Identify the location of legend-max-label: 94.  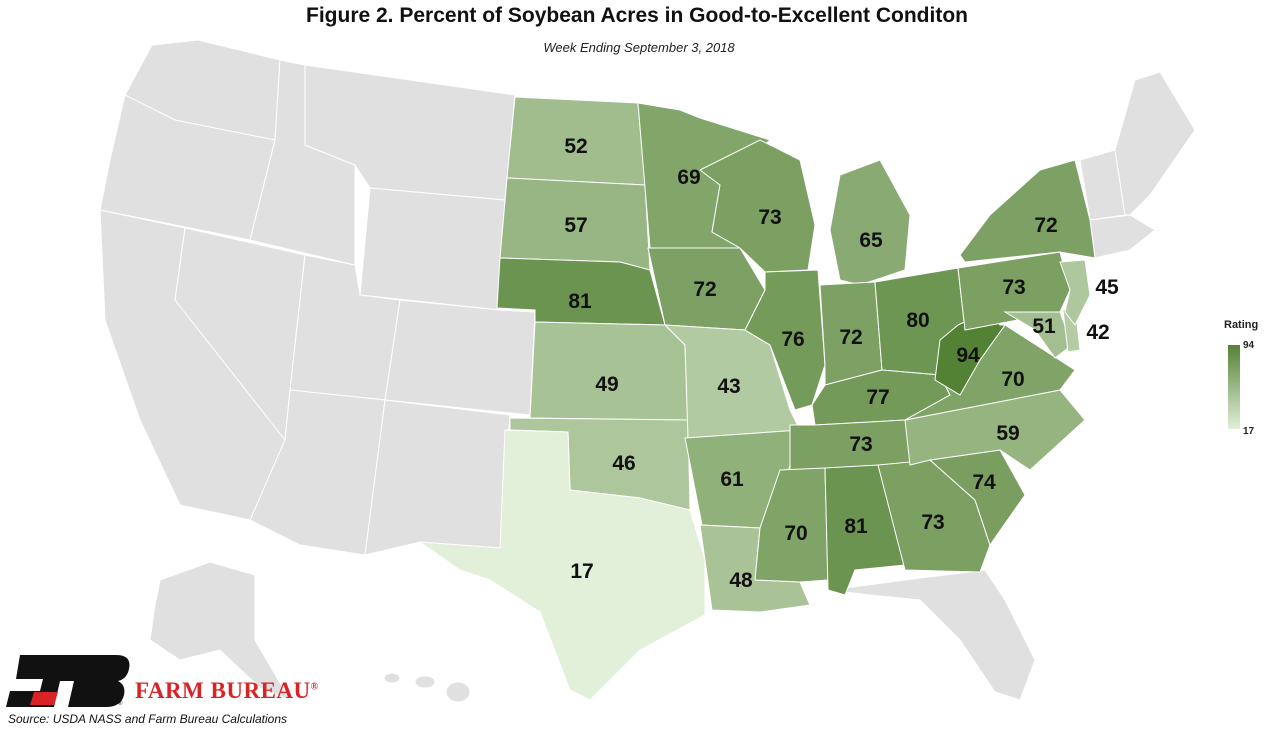
(1249, 345).